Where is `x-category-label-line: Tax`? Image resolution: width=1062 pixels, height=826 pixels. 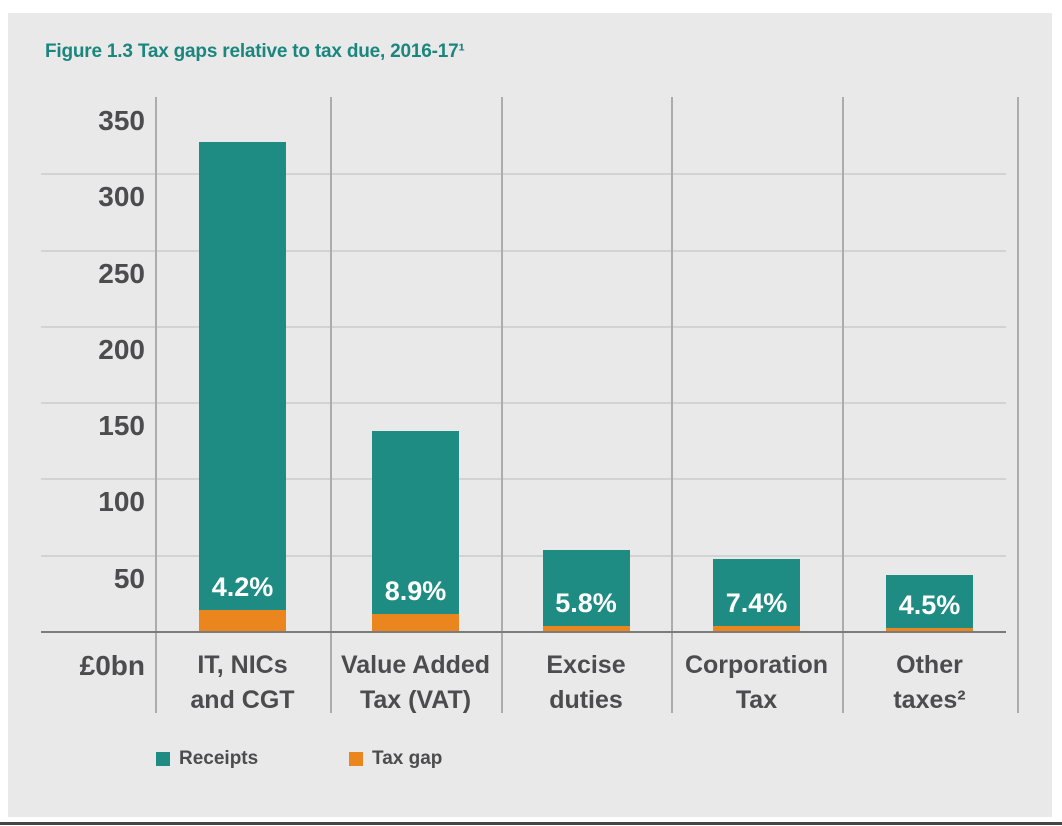
x-category-label-line: Tax is located at coordinates (756, 699).